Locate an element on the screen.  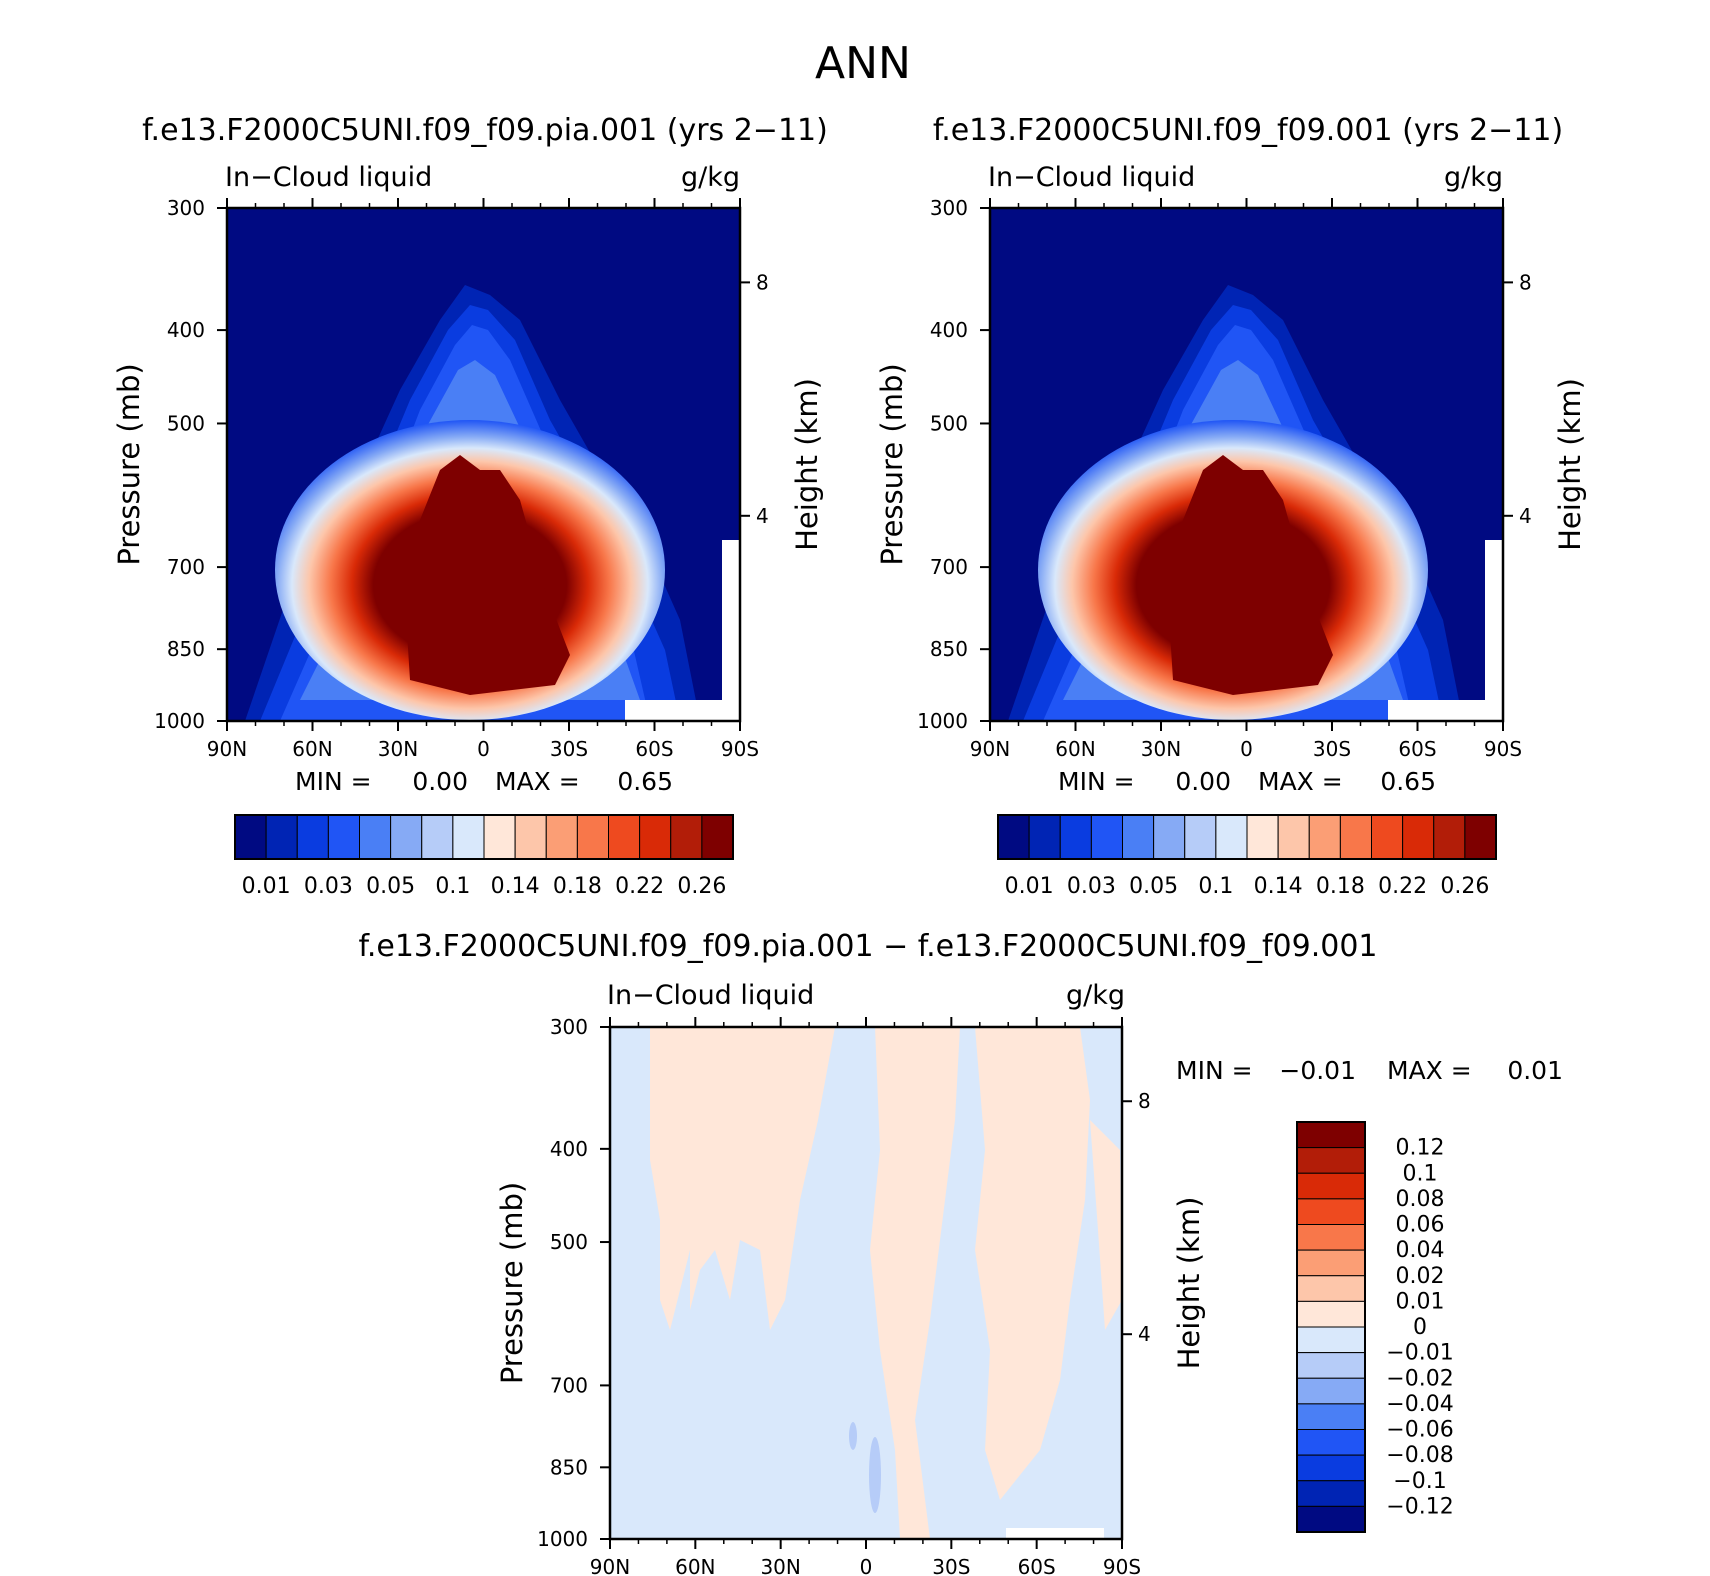
x-tick-label: 30S is located at coordinates (569, 749).